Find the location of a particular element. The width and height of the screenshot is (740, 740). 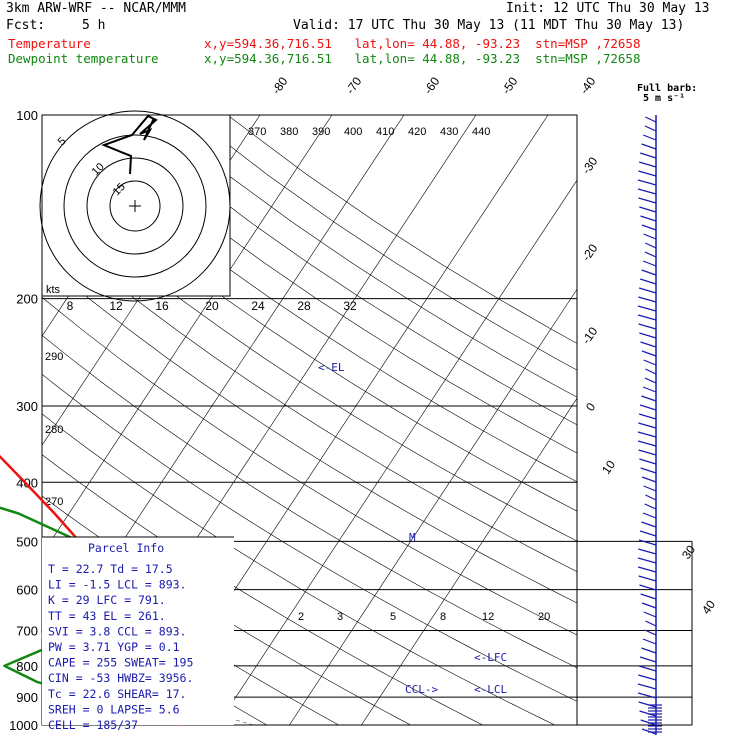

theta-label: 370 is located at coordinates (257, 132).